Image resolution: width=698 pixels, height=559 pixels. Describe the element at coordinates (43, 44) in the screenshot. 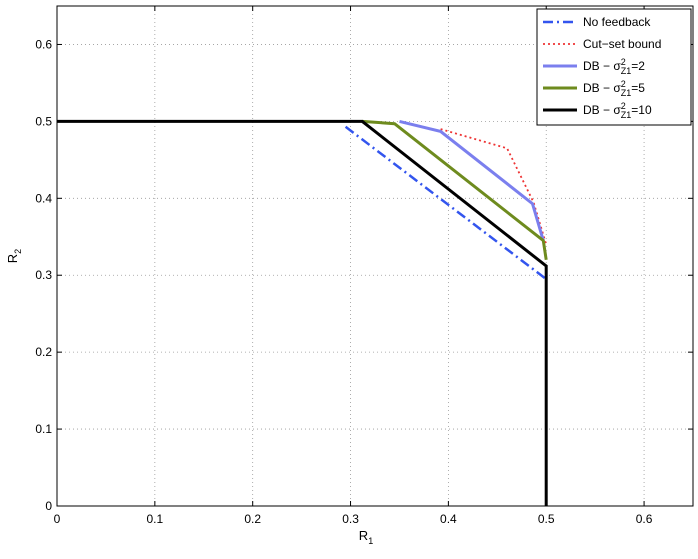

I see `y-tick-label: 0.6` at that location.